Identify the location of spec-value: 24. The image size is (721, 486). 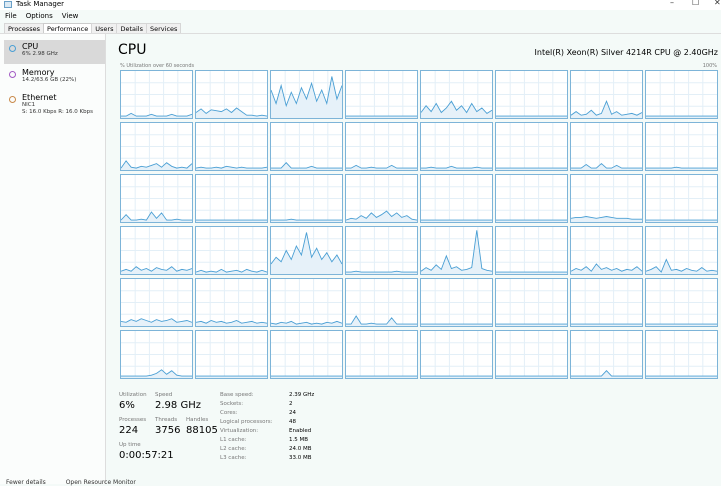
(292, 413).